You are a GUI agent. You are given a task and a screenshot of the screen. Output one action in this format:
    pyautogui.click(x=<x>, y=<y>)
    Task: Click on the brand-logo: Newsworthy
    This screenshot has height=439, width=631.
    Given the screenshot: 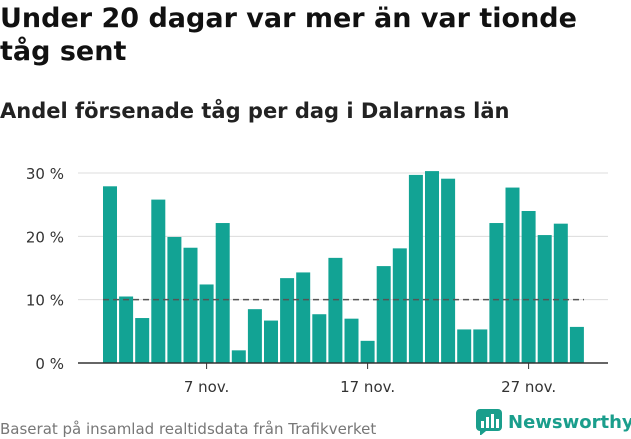 What is the action you would take?
    pyautogui.click(x=553, y=422)
    